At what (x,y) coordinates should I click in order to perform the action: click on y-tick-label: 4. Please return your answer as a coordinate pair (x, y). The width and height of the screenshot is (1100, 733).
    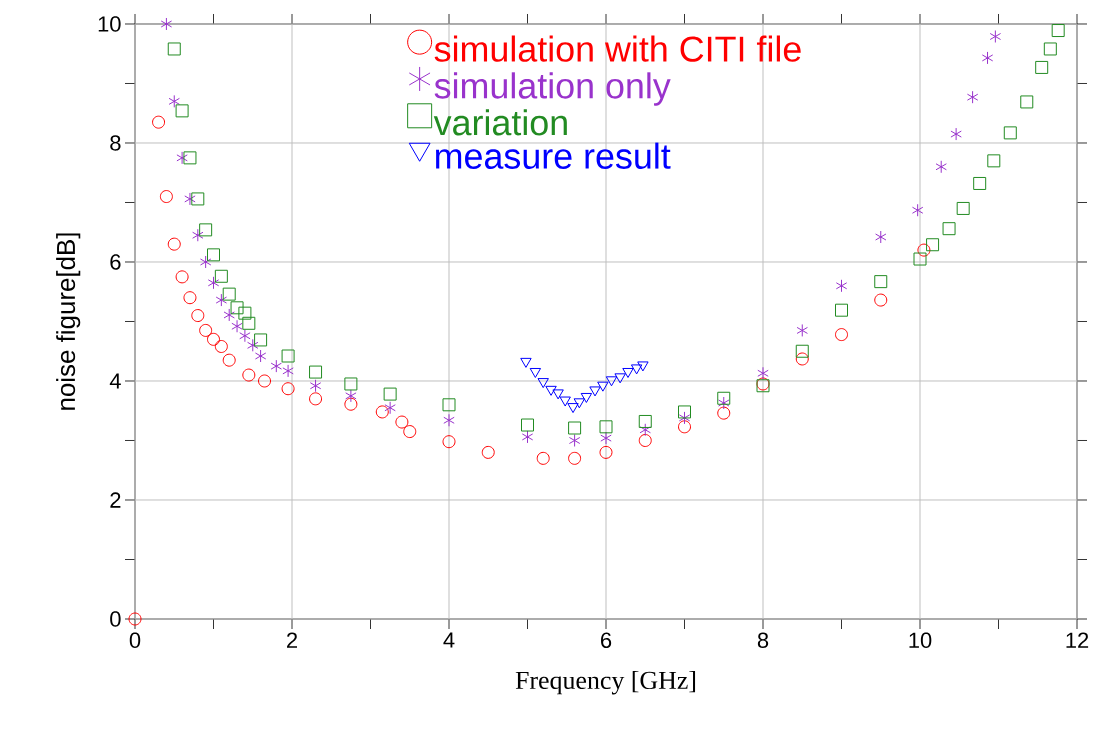
    Looking at the image, I should click on (115, 381).